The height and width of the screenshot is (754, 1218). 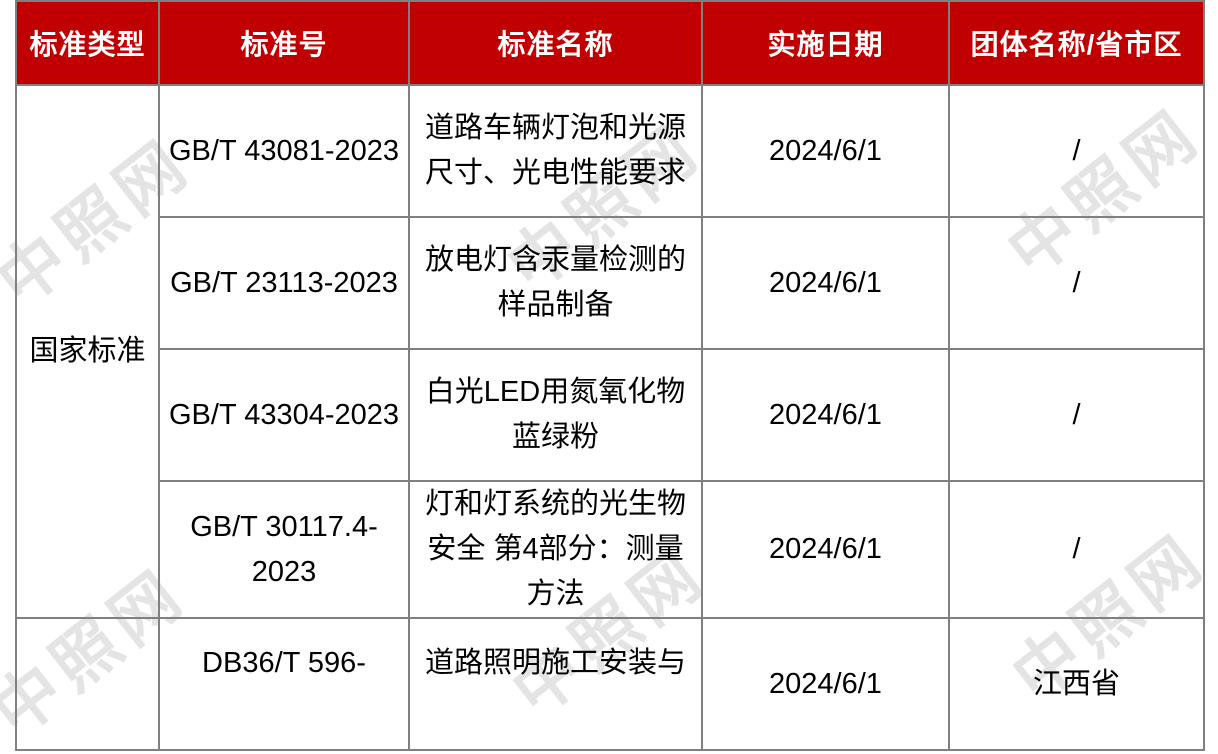 I want to click on header-implementation-date: 实施日期, so click(x=825, y=43).